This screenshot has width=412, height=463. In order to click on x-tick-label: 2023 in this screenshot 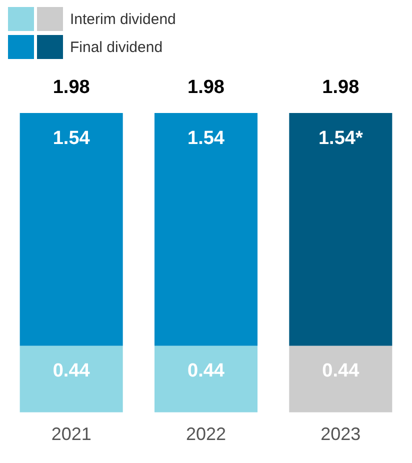, I will do `click(340, 434)`.